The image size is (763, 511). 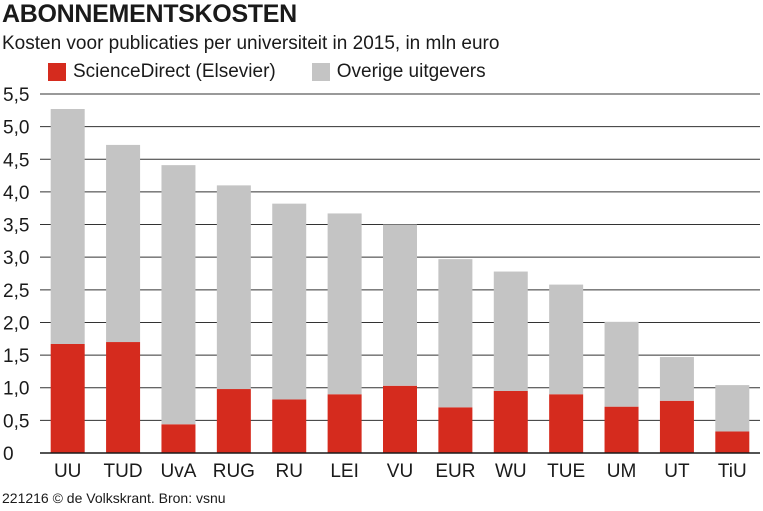 I want to click on x-tick-label: LEI, so click(x=344, y=471).